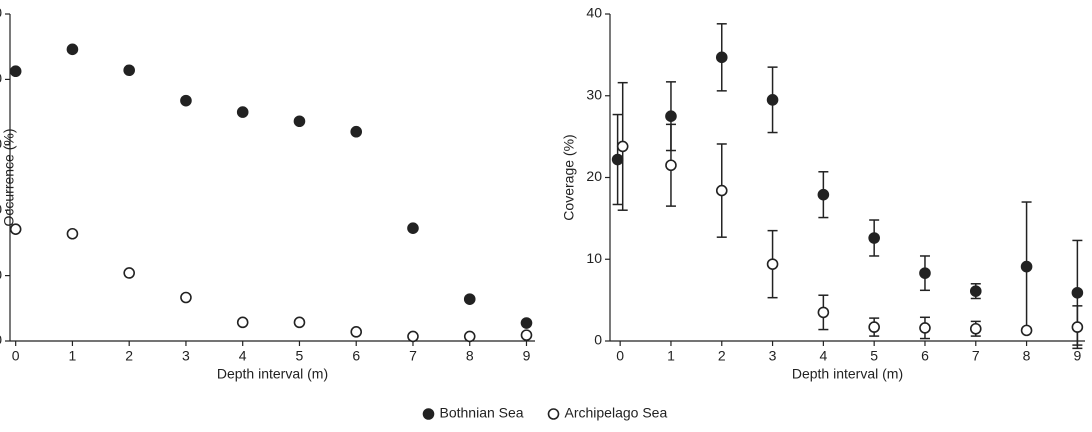 This screenshot has height=432, width=1092. What do you see at coordinates (569, 177) in the screenshot?
I see `y-axis-label: Coverage (%)` at bounding box center [569, 177].